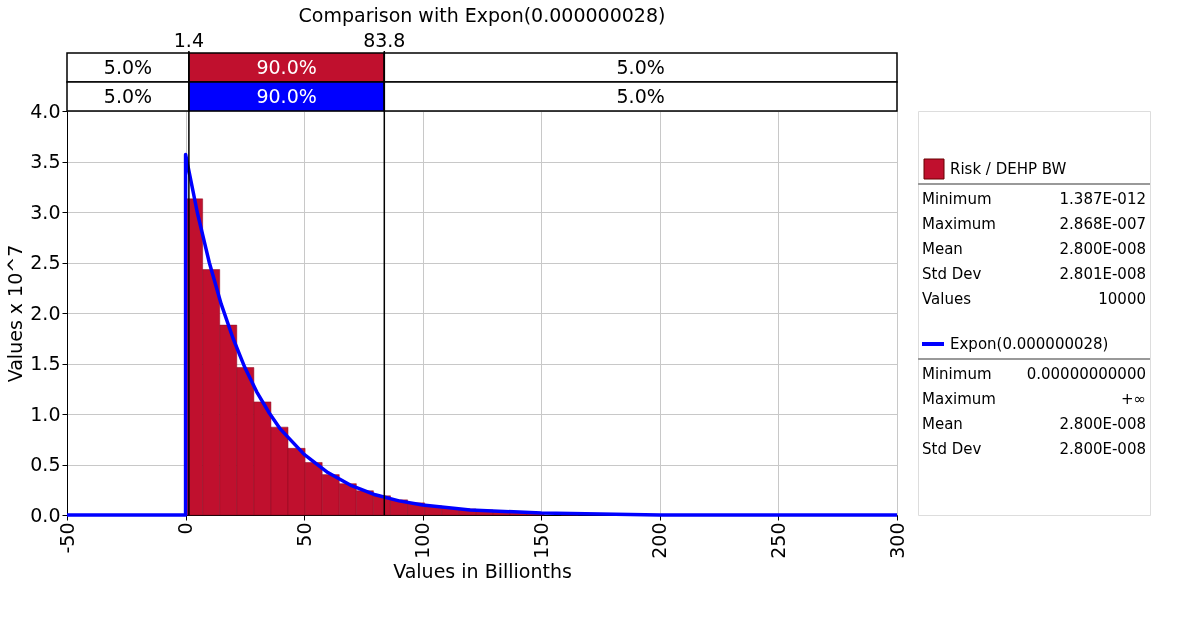  Describe the element at coordinates (1086, 374) in the screenshot. I see `text: 0.00000000000` at that location.